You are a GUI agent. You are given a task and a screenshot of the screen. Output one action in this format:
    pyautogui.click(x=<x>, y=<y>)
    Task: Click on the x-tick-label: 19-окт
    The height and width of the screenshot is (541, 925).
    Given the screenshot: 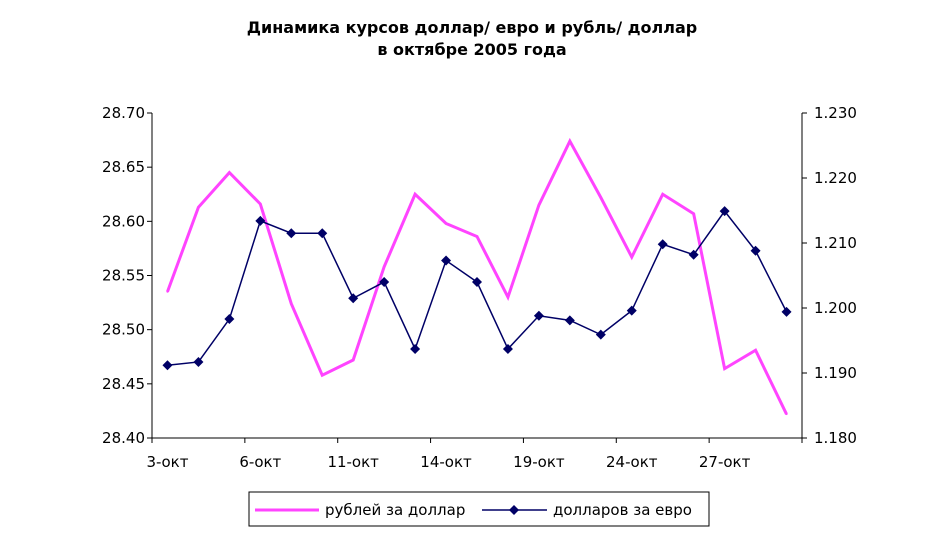 What is the action you would take?
    pyautogui.click(x=539, y=462)
    